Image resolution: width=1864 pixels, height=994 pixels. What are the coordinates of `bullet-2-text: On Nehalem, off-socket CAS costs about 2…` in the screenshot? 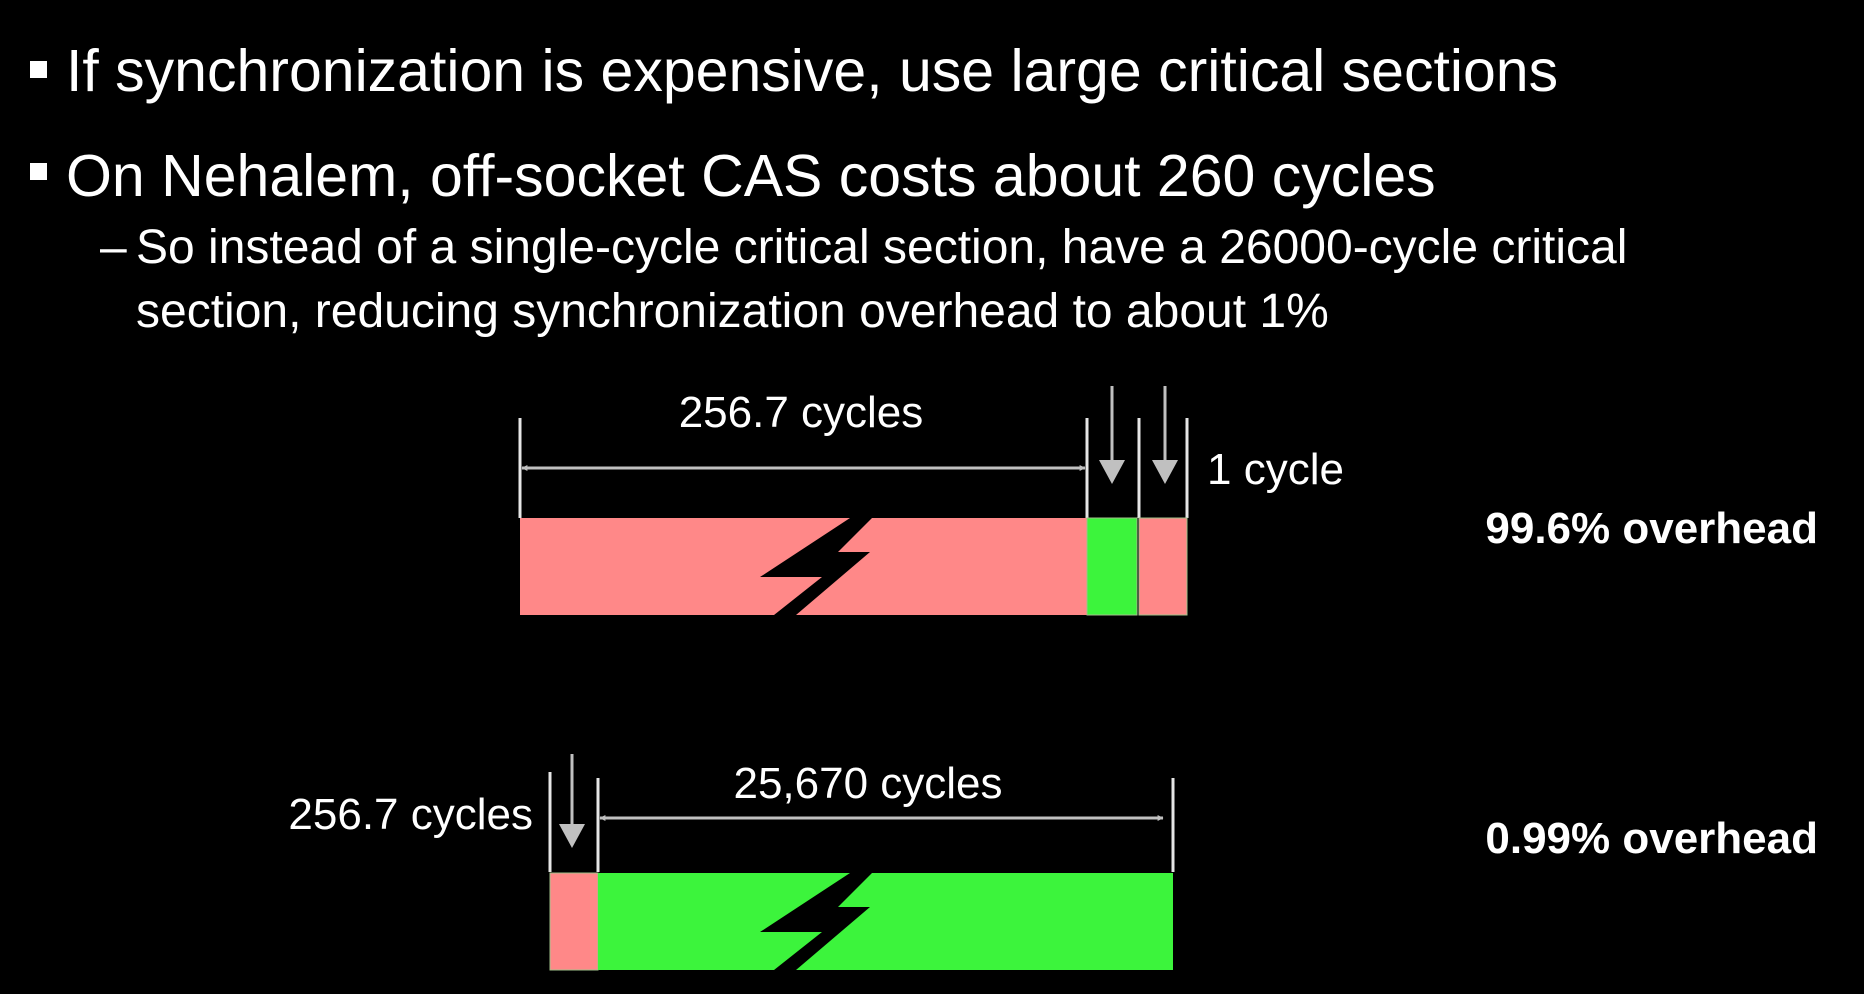 It's located at (751, 176).